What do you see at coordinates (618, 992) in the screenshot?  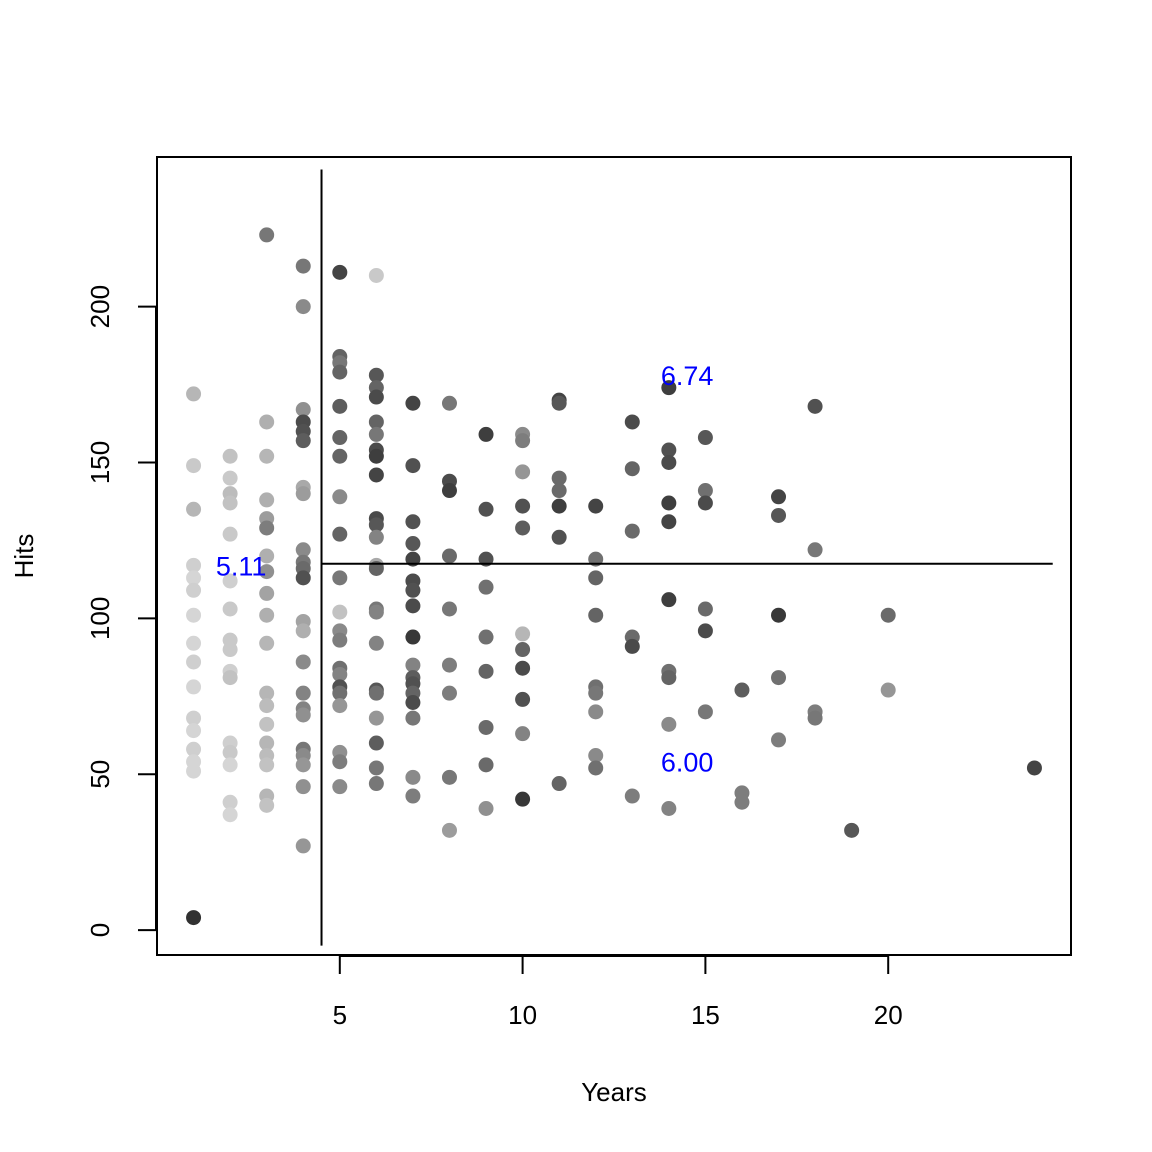 I see `x-axis: 5 10 15 20` at bounding box center [618, 992].